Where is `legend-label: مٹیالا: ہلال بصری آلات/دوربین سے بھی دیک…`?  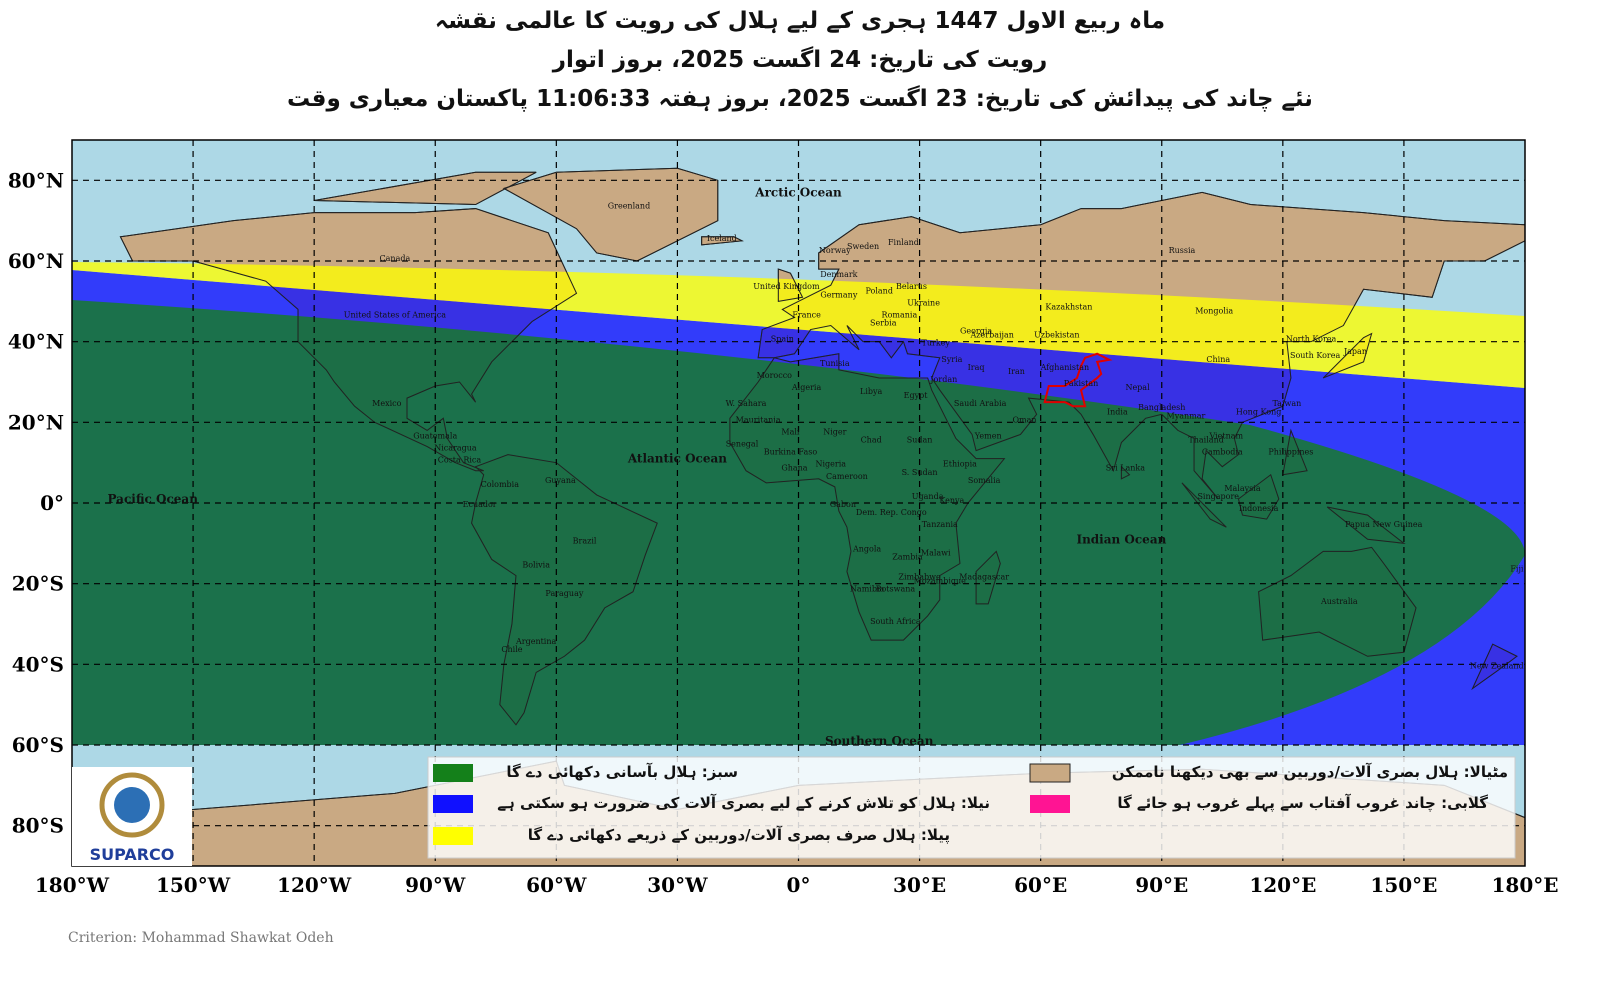 legend-label: مٹیالا: ہلال بصری آلات/دوربین سے بھی دیک… is located at coordinates (1309, 772).